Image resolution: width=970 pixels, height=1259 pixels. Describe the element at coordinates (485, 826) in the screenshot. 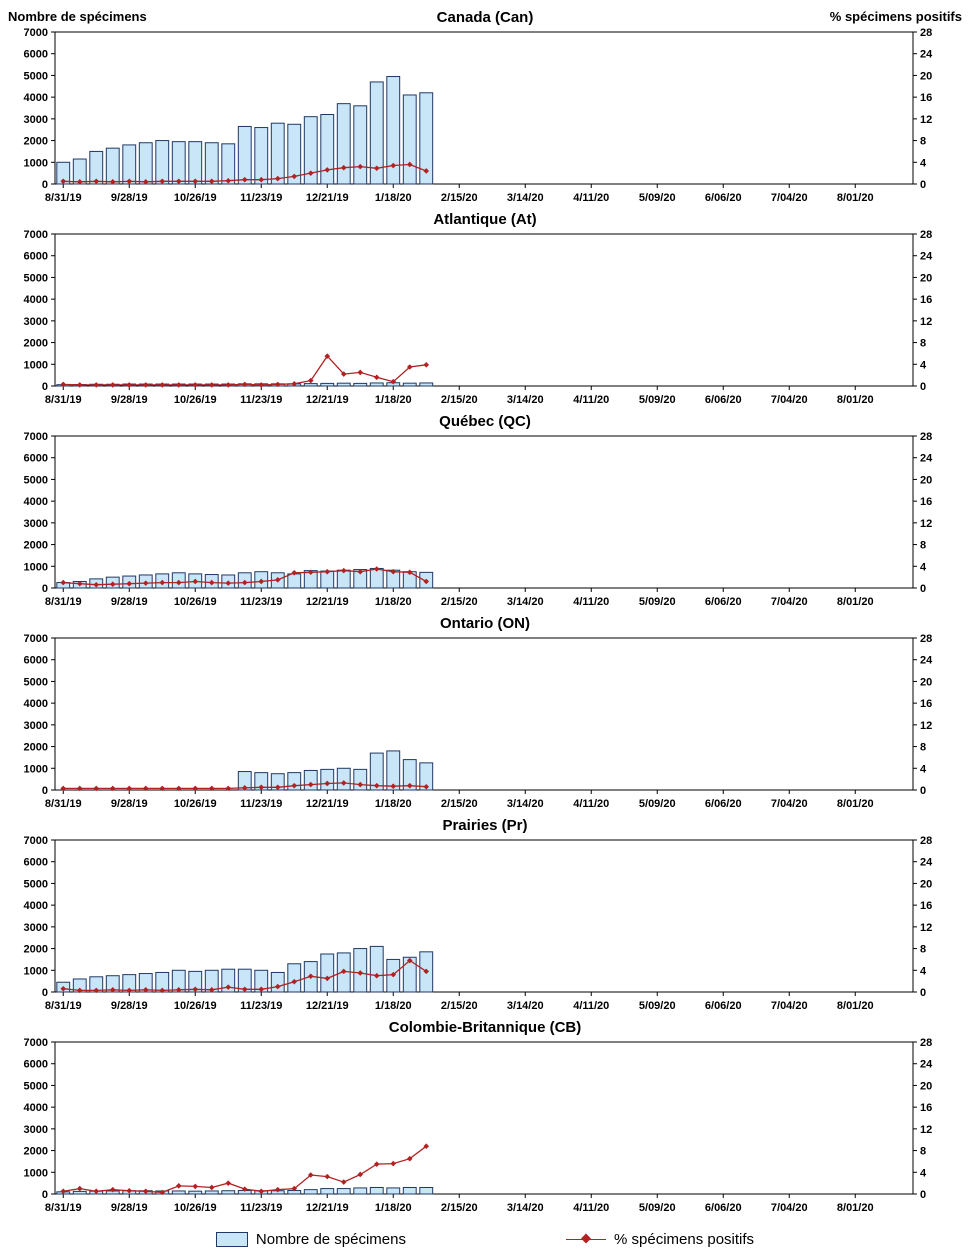

I see `chart-header: Prairies (Pr)` at that location.